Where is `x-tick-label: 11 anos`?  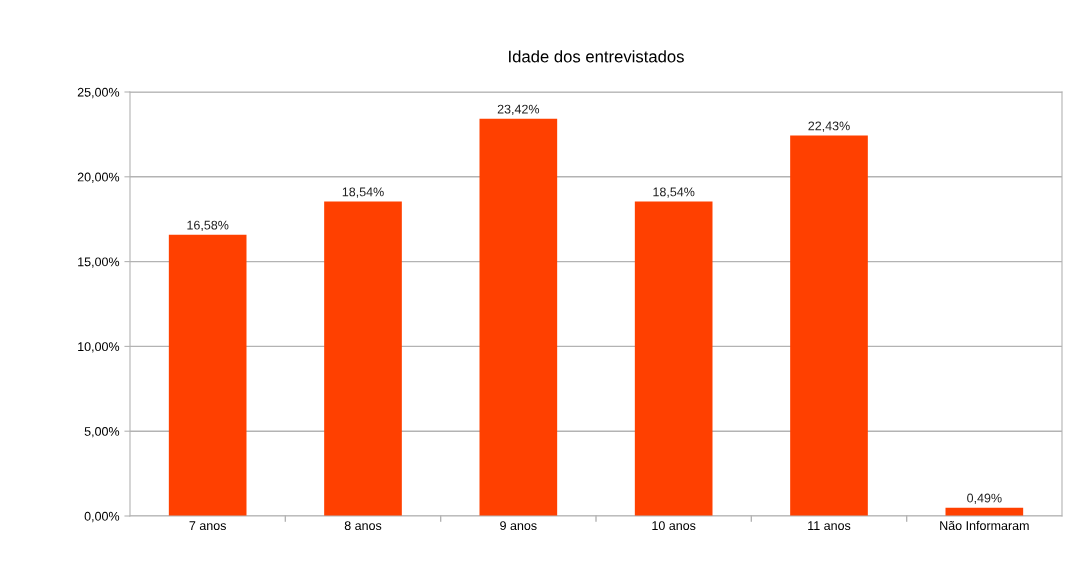 x-tick-label: 11 anos is located at coordinates (829, 526).